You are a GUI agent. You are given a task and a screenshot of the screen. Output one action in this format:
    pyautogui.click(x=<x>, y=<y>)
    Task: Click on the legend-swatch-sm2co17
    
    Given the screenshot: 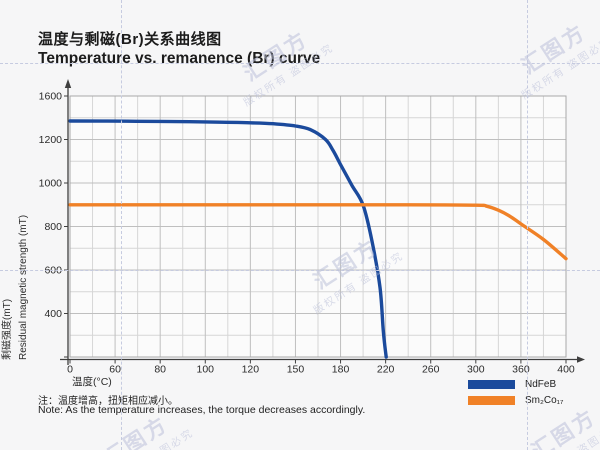 What is the action you would take?
    pyautogui.click(x=491, y=400)
    